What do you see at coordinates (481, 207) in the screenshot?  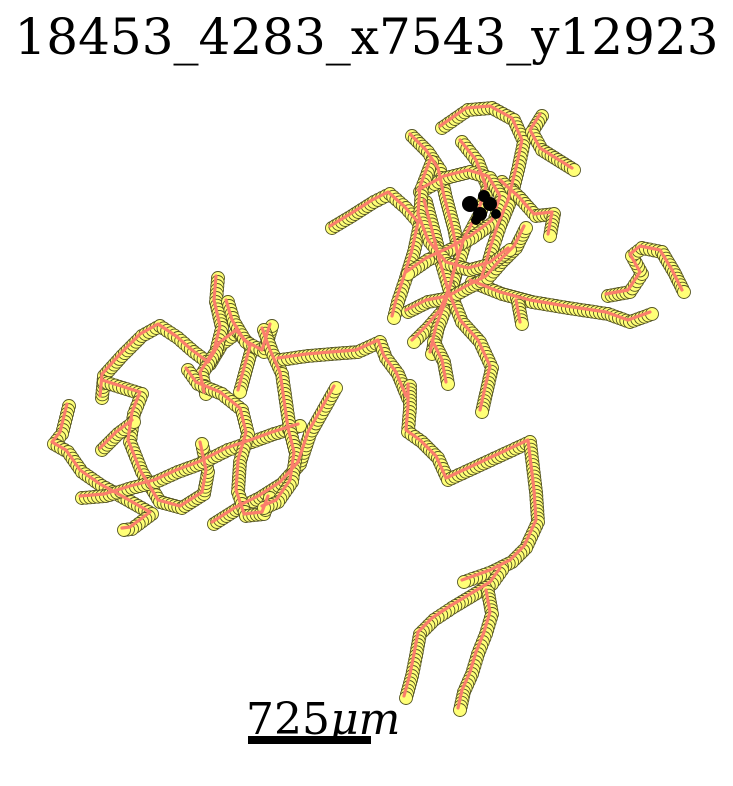 I see `soma-marker` at bounding box center [481, 207].